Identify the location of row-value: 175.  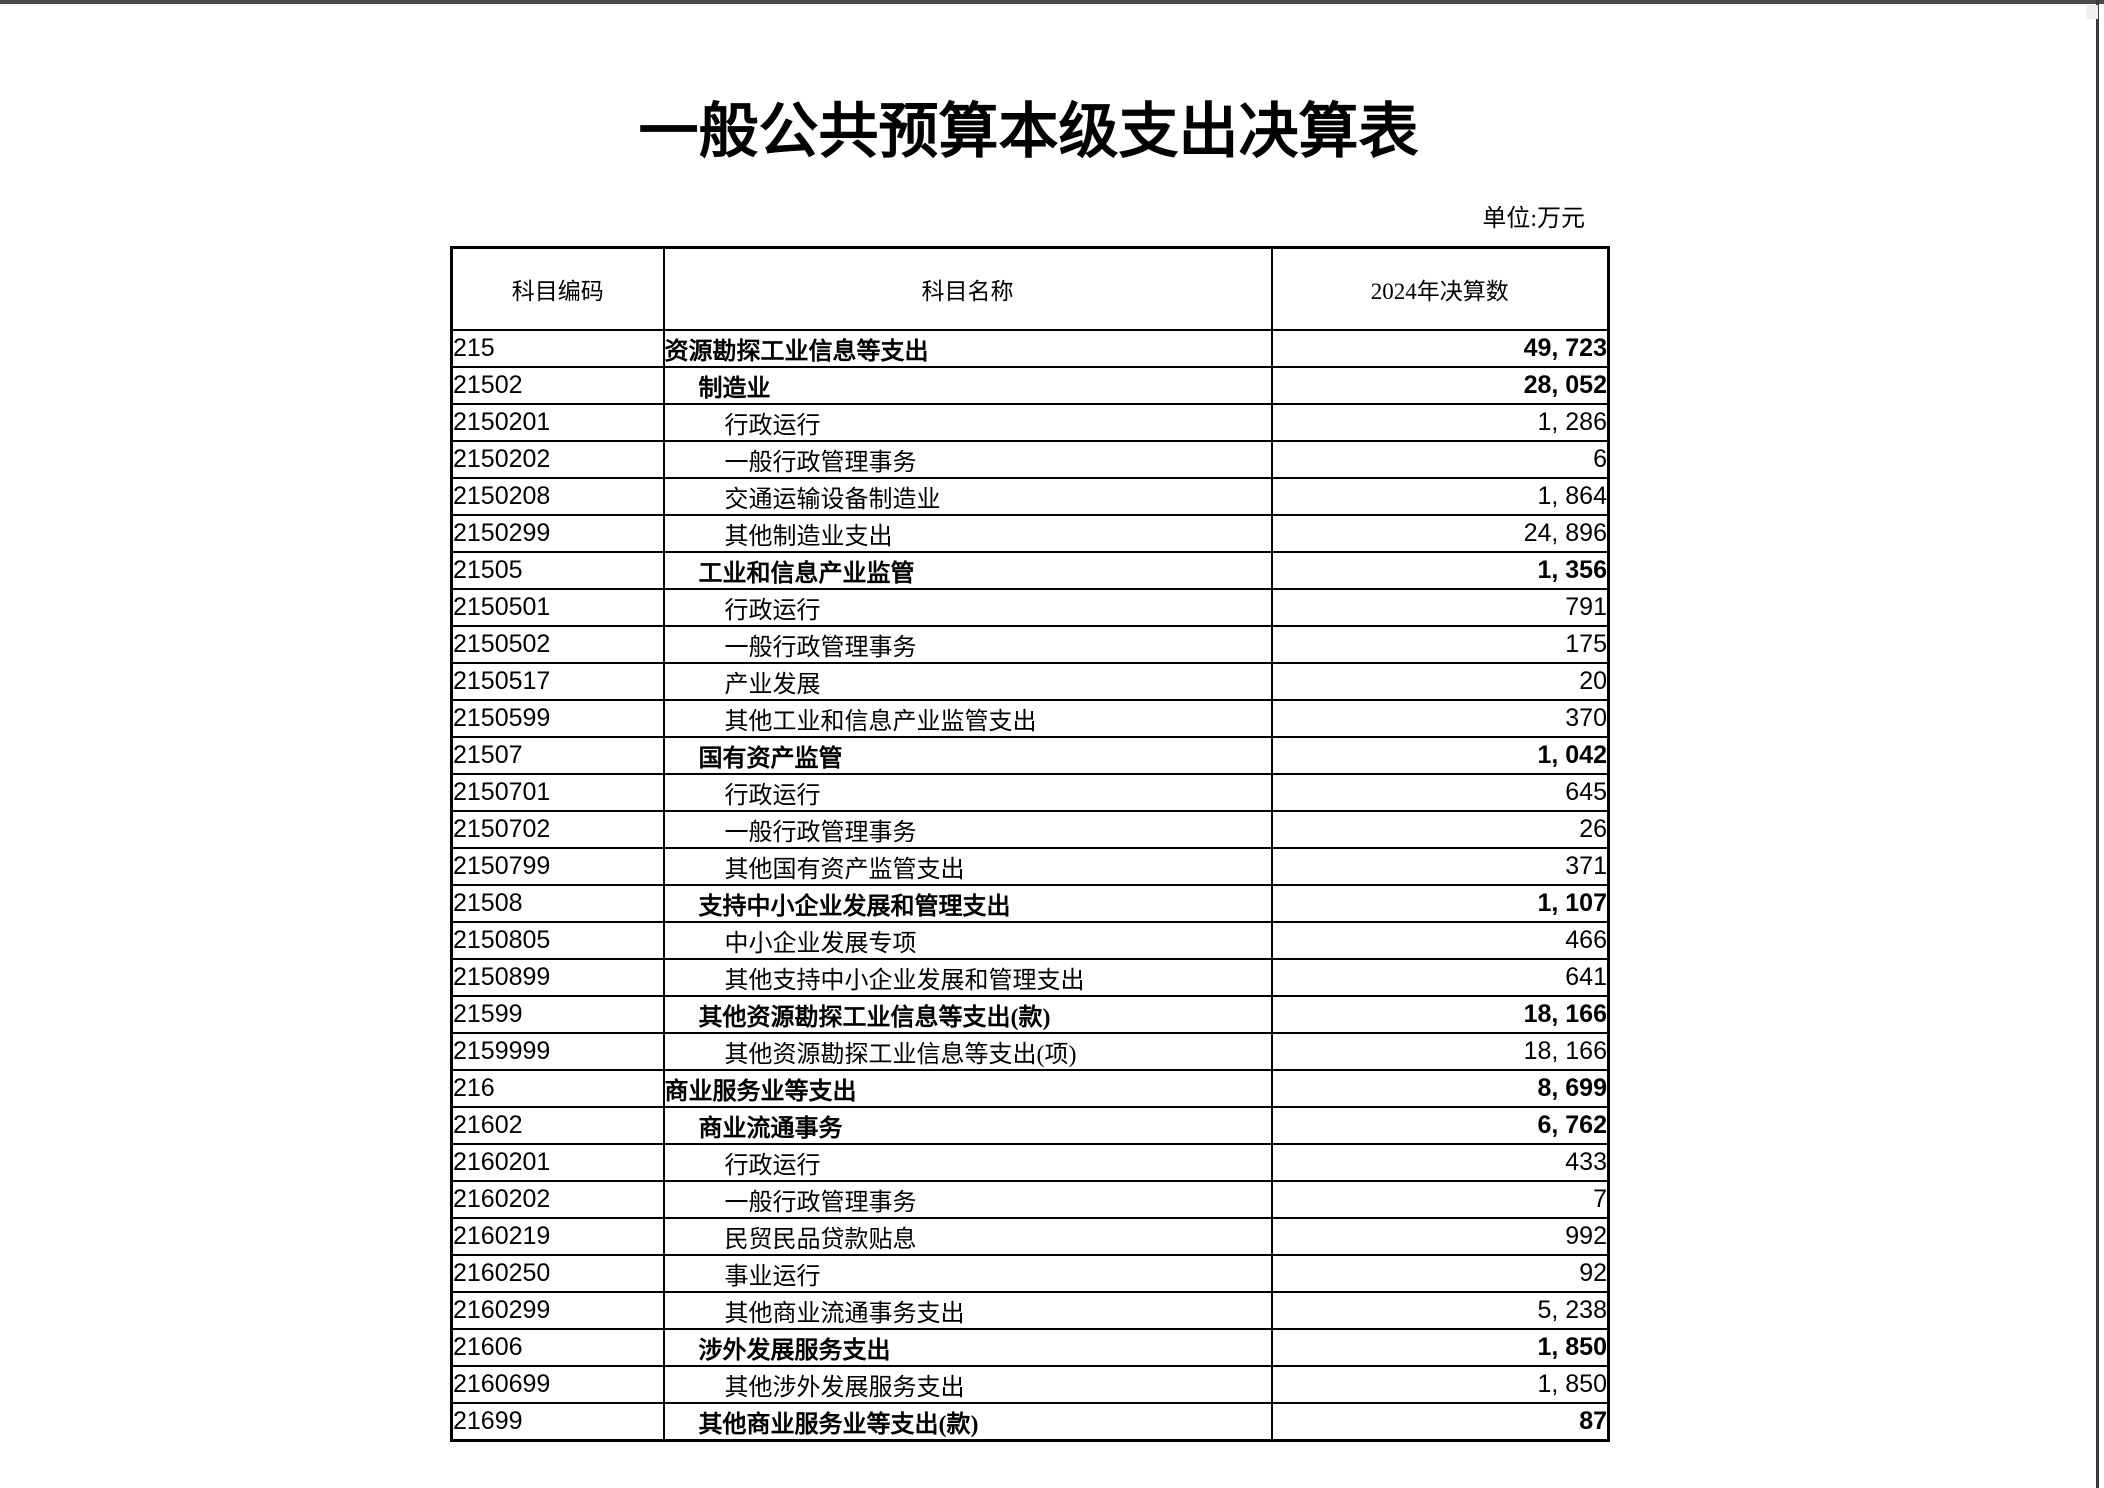
(1440, 644).